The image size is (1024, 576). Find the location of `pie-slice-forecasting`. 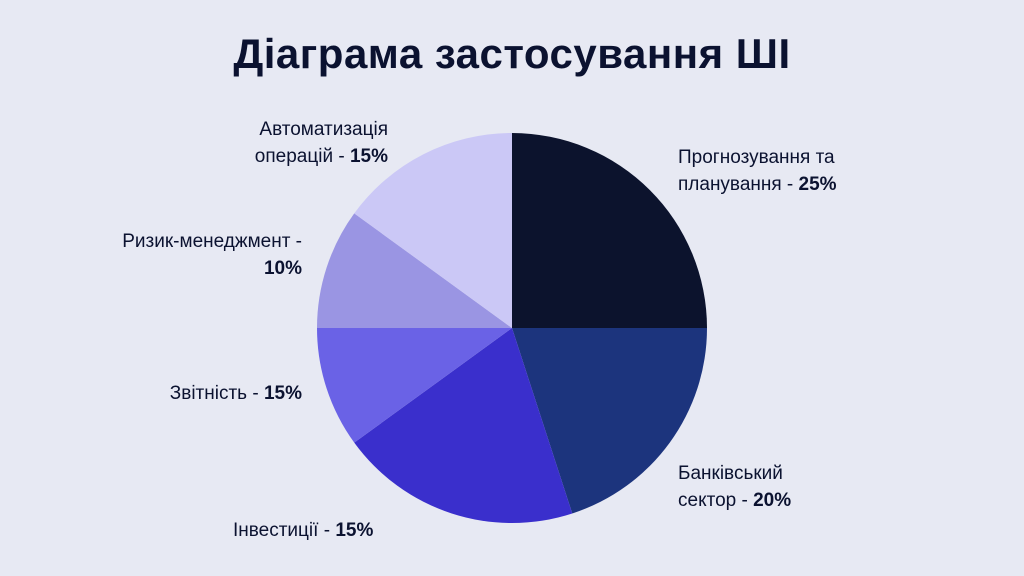

pie-slice-forecasting is located at coordinates (609, 230).